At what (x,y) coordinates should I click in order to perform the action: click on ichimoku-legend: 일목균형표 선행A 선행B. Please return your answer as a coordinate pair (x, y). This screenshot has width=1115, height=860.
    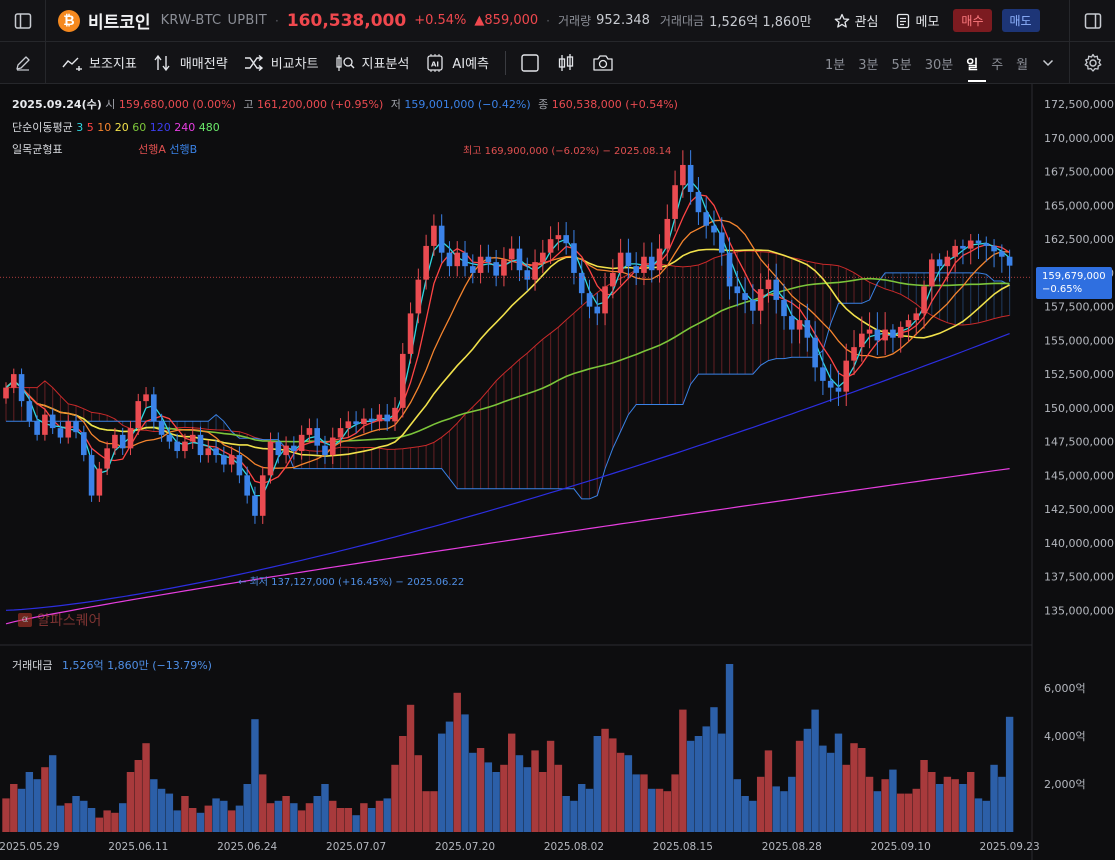
    Looking at the image, I should click on (104, 149).